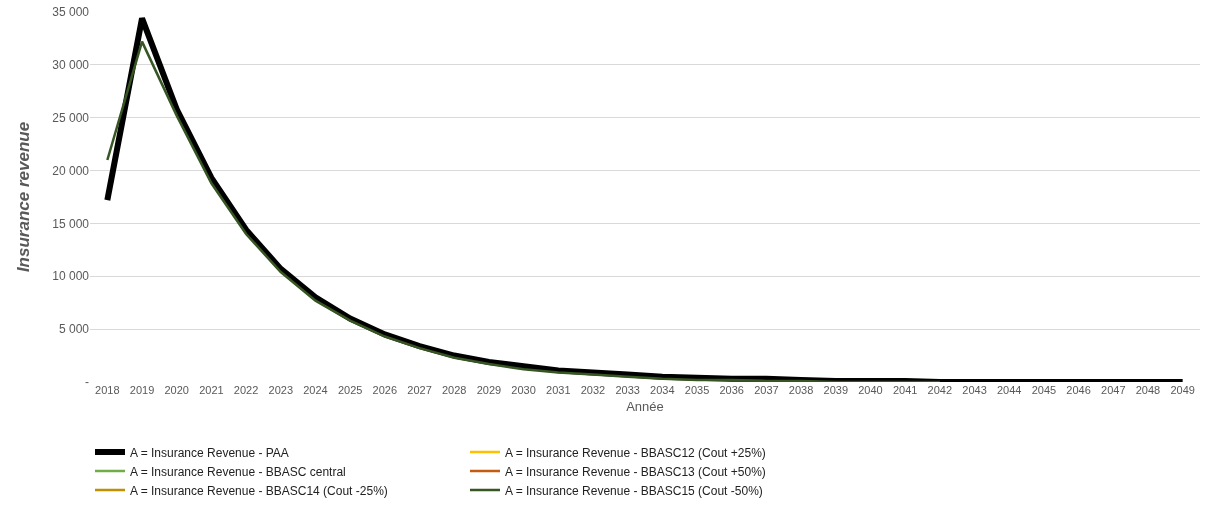 The height and width of the screenshot is (516, 1215). What do you see at coordinates (1113, 390) in the screenshot?
I see `x-tick-label: 2047` at bounding box center [1113, 390].